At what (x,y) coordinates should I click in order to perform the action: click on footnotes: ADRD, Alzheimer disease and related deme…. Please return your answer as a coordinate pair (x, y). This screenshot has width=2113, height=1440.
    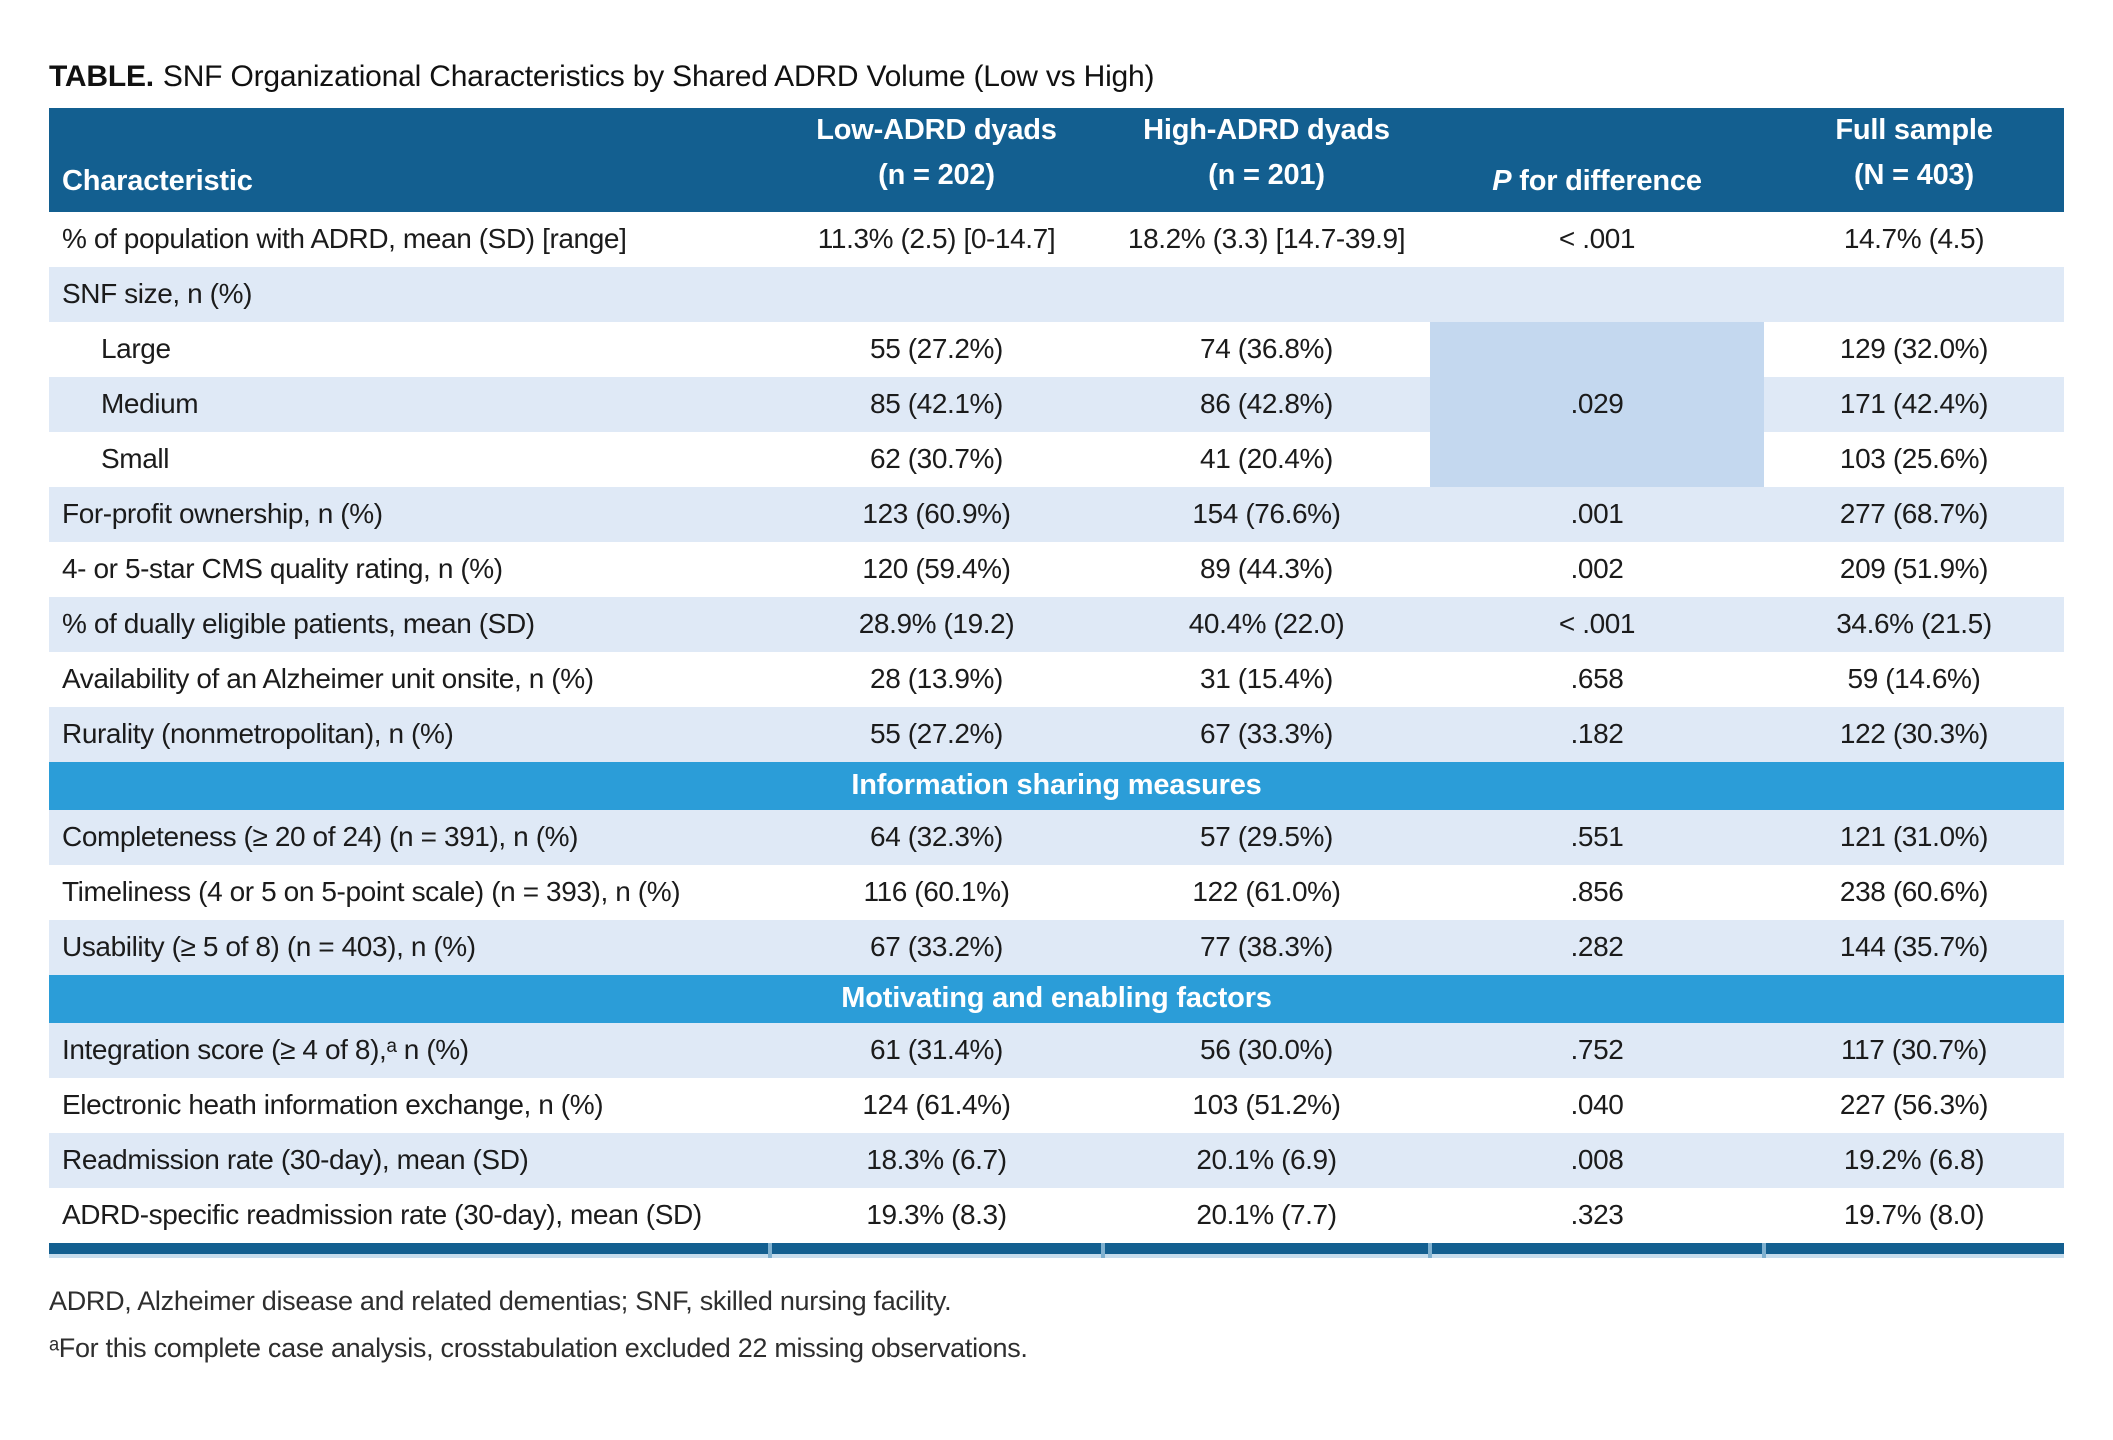
    Looking at the image, I should click on (1056, 1325).